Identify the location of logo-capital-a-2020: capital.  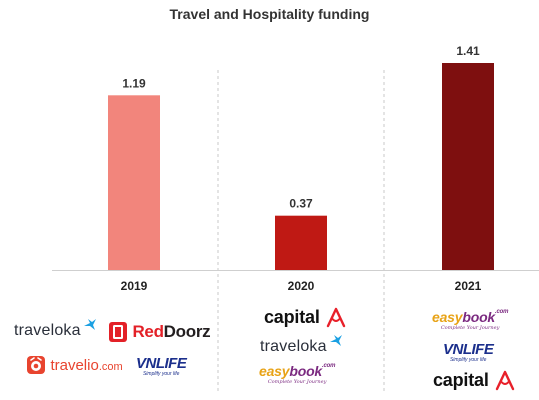
(305, 317).